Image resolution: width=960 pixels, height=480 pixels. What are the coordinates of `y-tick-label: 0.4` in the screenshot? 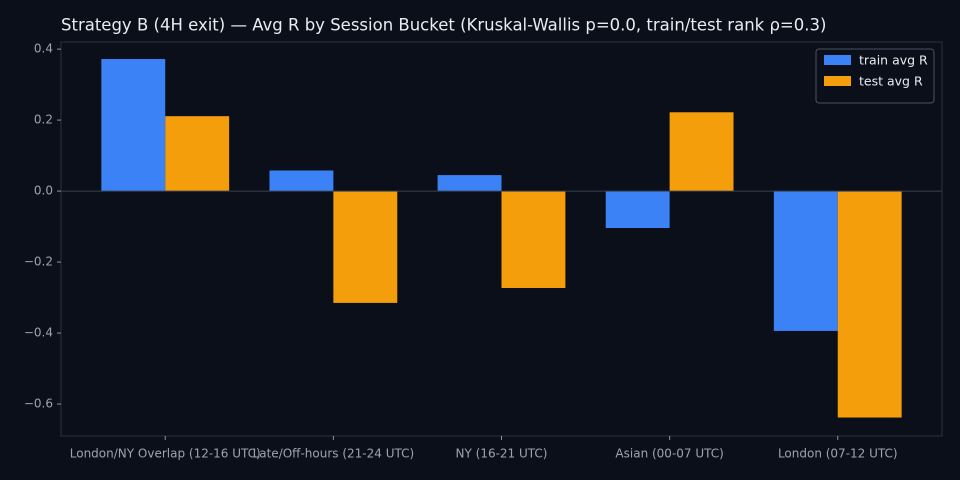 It's located at (43, 49).